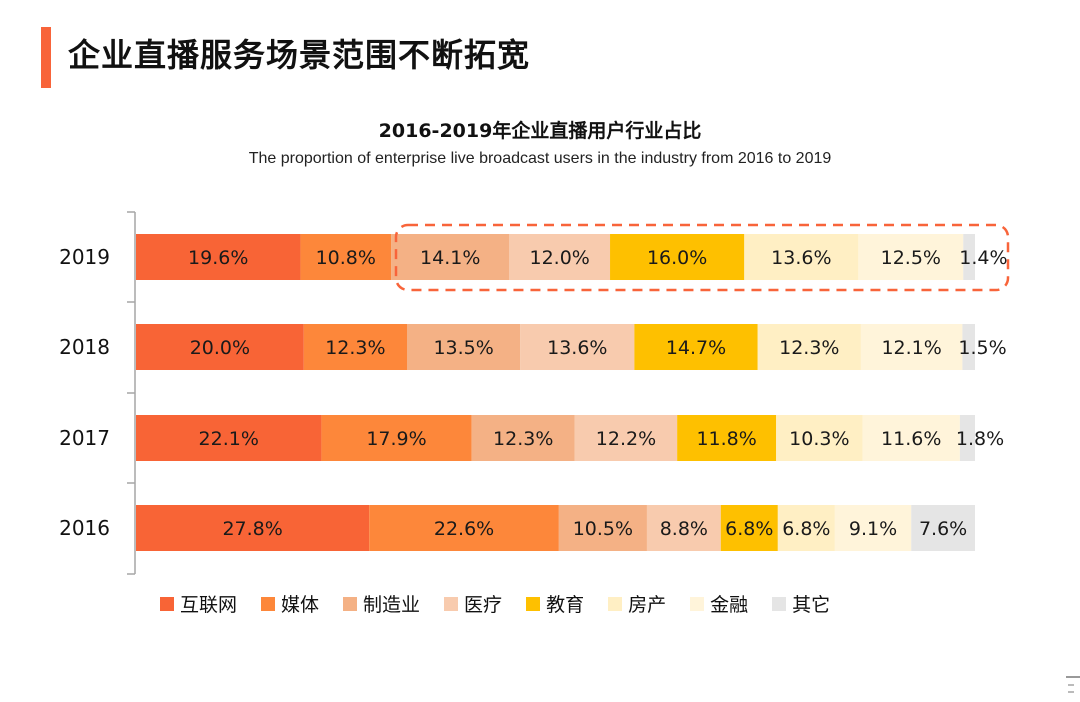 This screenshot has height=702, width=1080. I want to click on data-label-2019-3: 12.0%, so click(560, 258).